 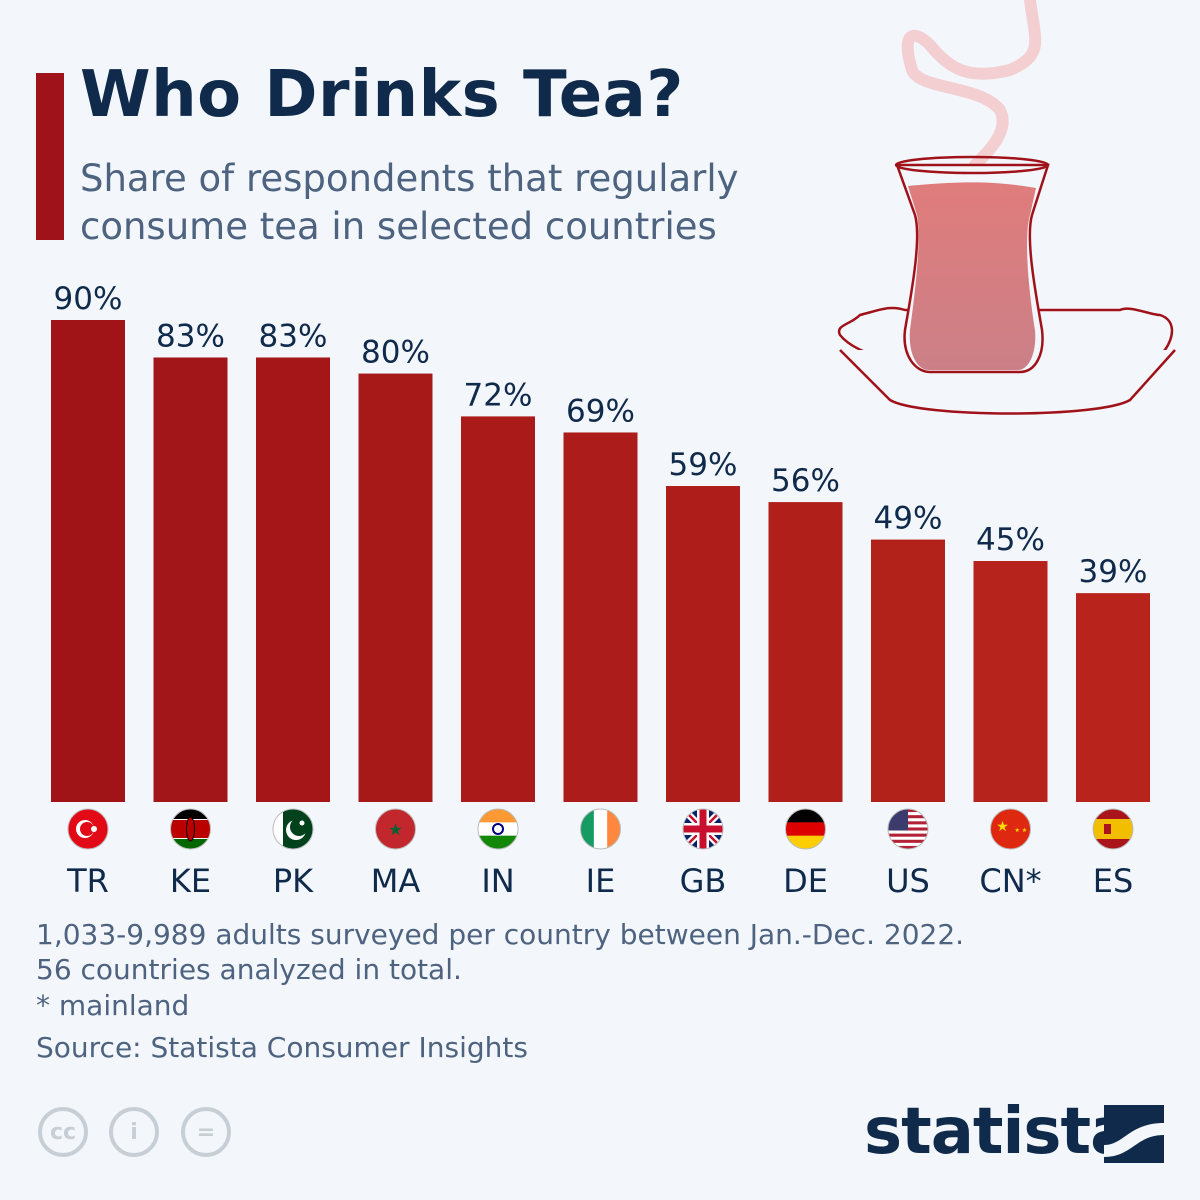 I want to click on data-label: 49%, so click(x=908, y=519).